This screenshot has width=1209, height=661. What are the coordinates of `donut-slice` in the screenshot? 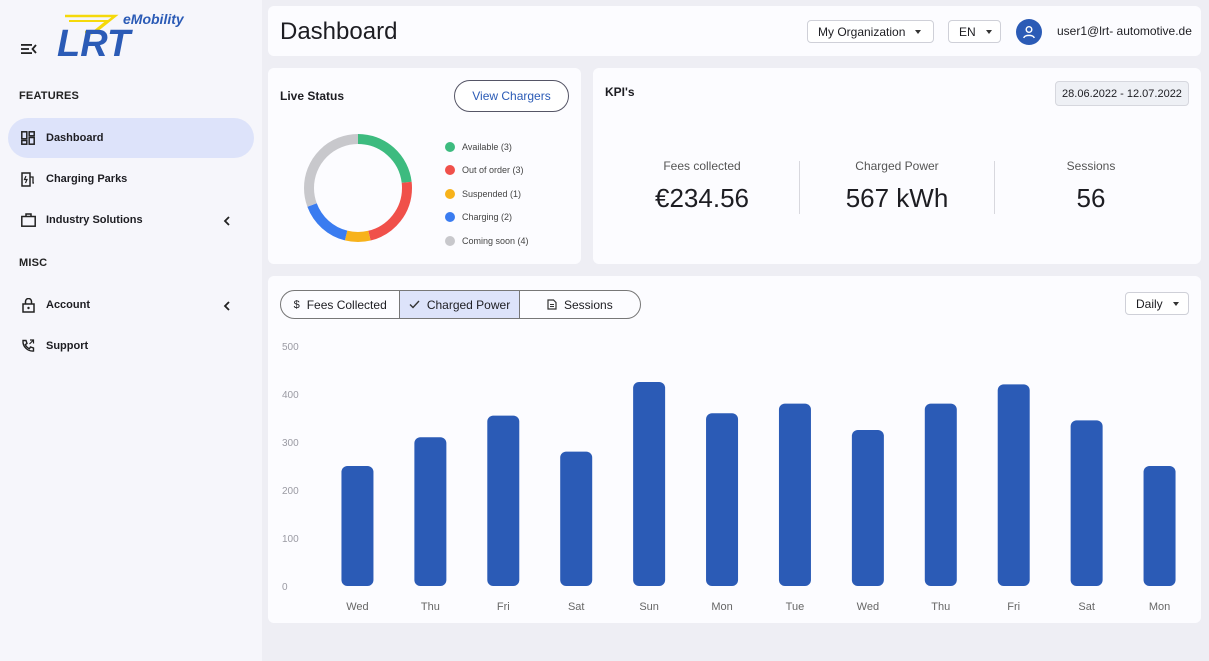 It's located at (358, 188).